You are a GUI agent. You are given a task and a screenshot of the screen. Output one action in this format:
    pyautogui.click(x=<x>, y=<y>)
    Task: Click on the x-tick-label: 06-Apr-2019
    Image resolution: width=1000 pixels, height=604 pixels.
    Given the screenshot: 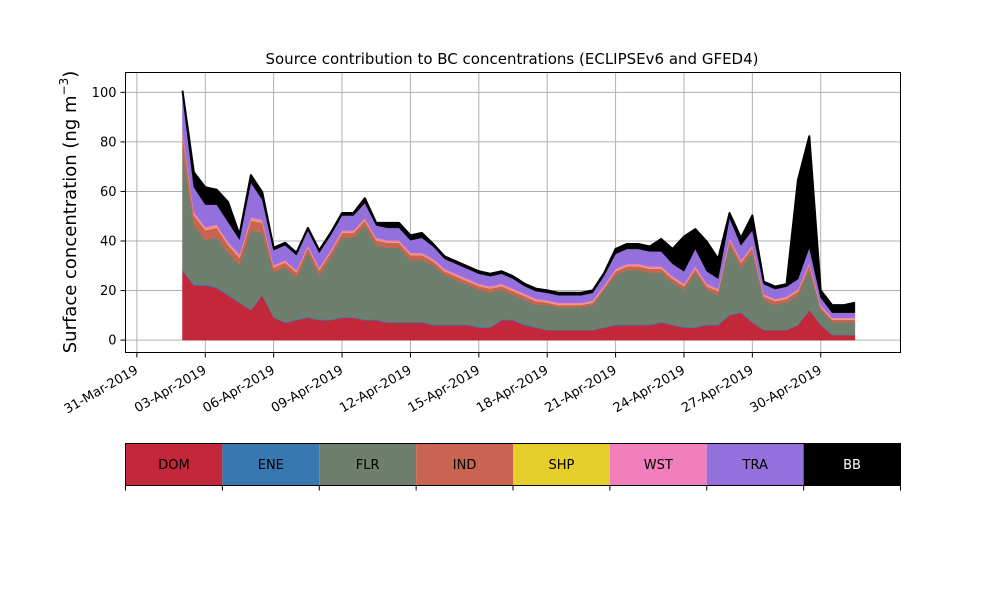 What is the action you would take?
    pyautogui.click(x=239, y=389)
    